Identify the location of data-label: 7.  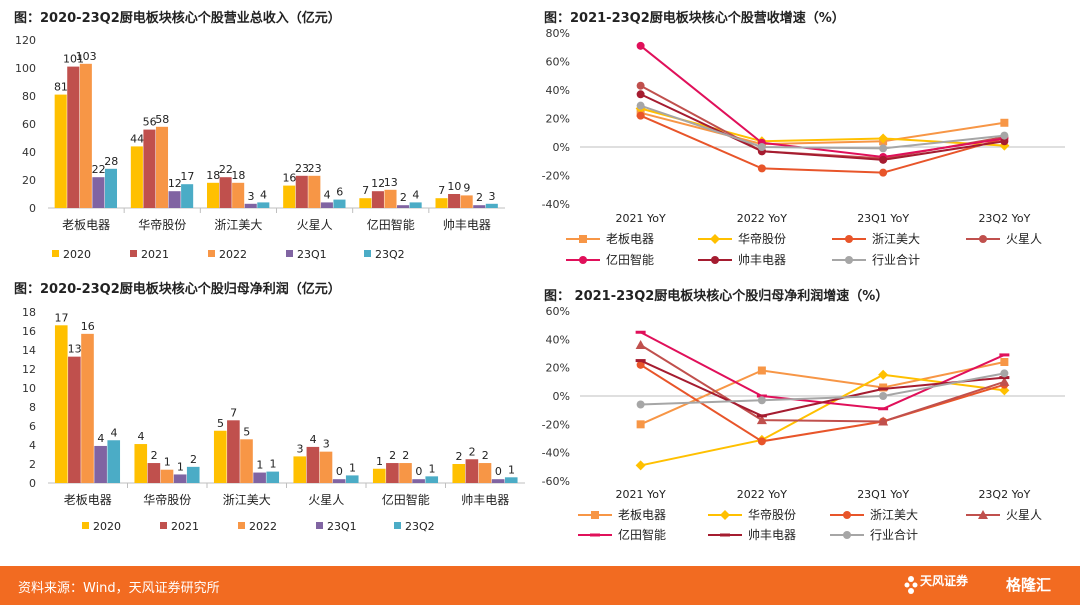
(365, 190).